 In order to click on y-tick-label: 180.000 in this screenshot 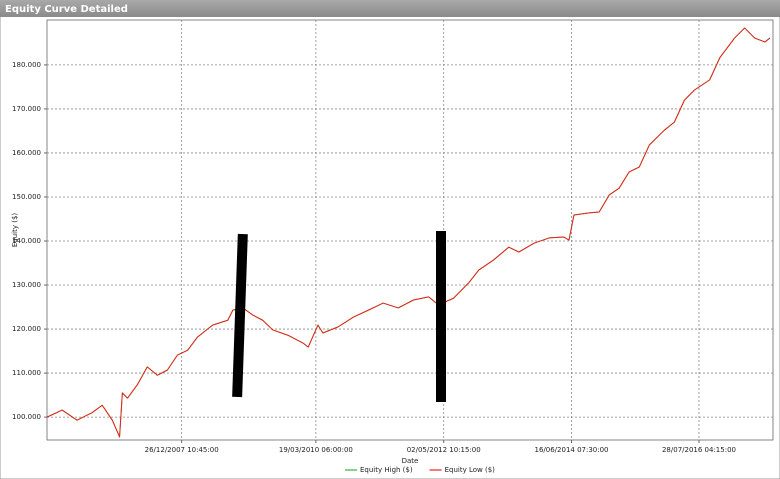, I will do `click(26, 65)`.